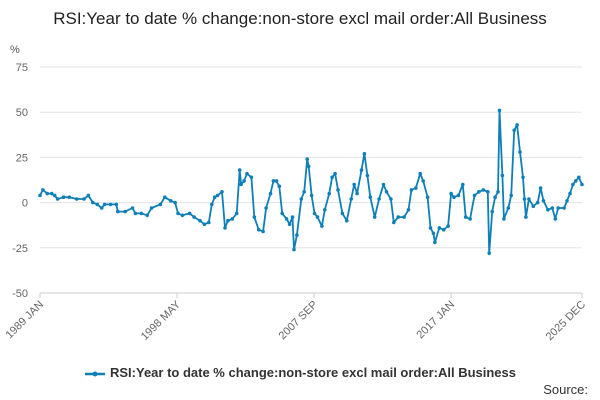 Image resolution: width=600 pixels, height=400 pixels. Describe the element at coordinates (161, 320) in the screenshot. I see `x-tick-label: 1998 MAY` at that location.